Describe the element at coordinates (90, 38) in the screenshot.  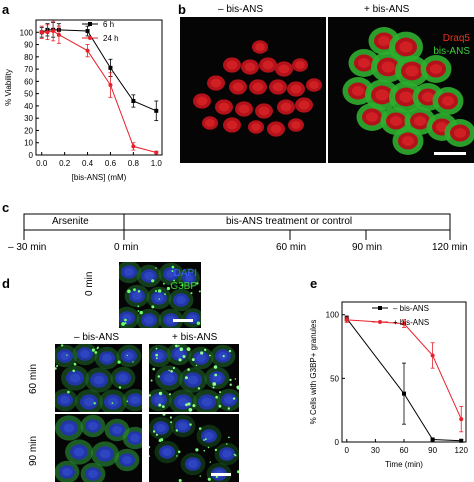
I see `legend-marker` at that location.